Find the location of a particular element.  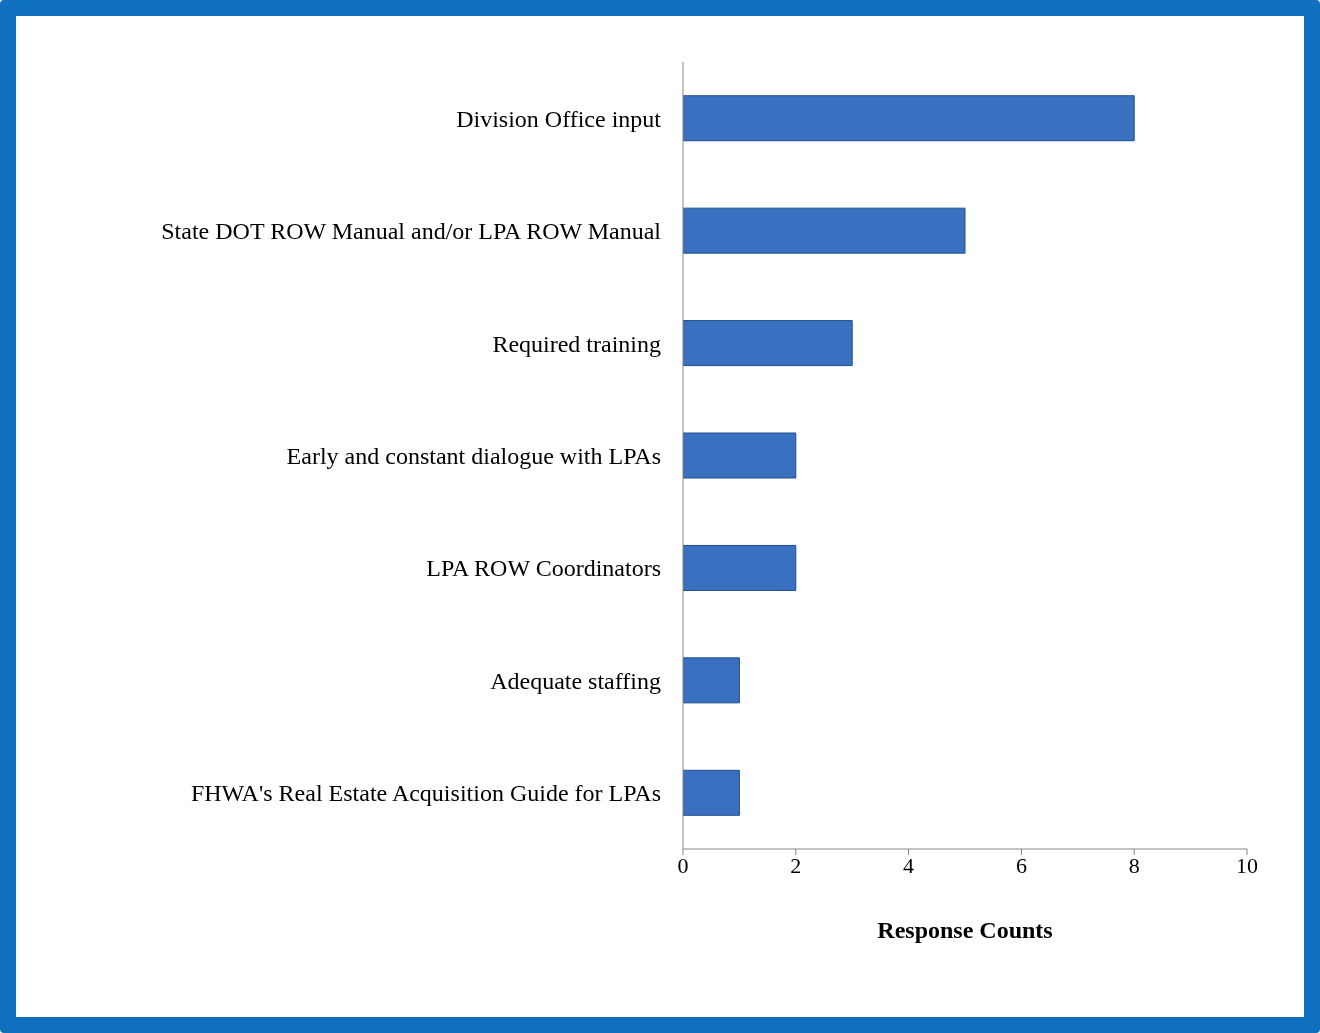

x-axis-title: Response Counts is located at coordinates (965, 930).